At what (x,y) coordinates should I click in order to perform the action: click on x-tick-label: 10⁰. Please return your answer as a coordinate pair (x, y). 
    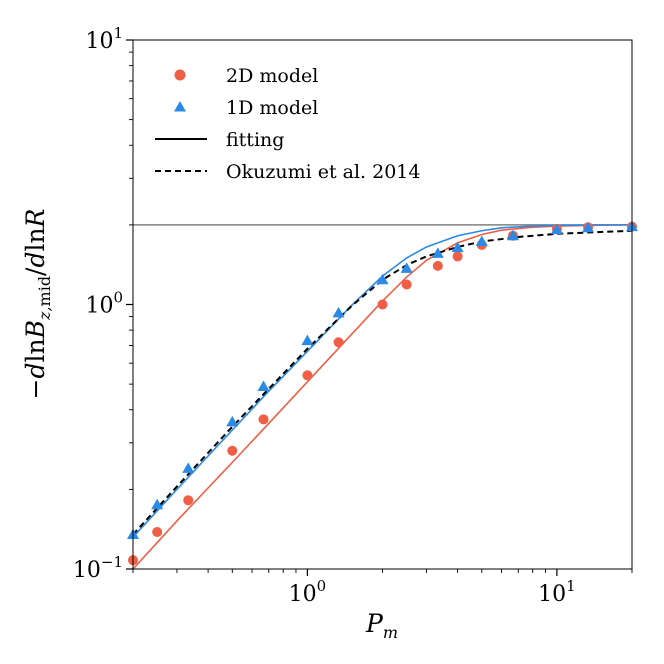
    Looking at the image, I should click on (308, 592).